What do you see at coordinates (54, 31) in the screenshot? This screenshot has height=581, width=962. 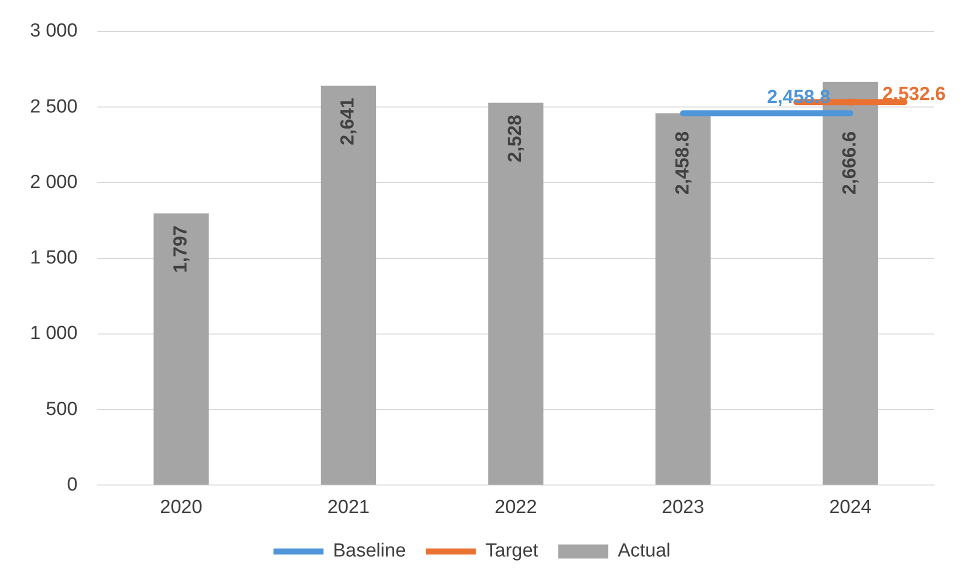 I see `y-tick-label: 3 000` at bounding box center [54, 31].